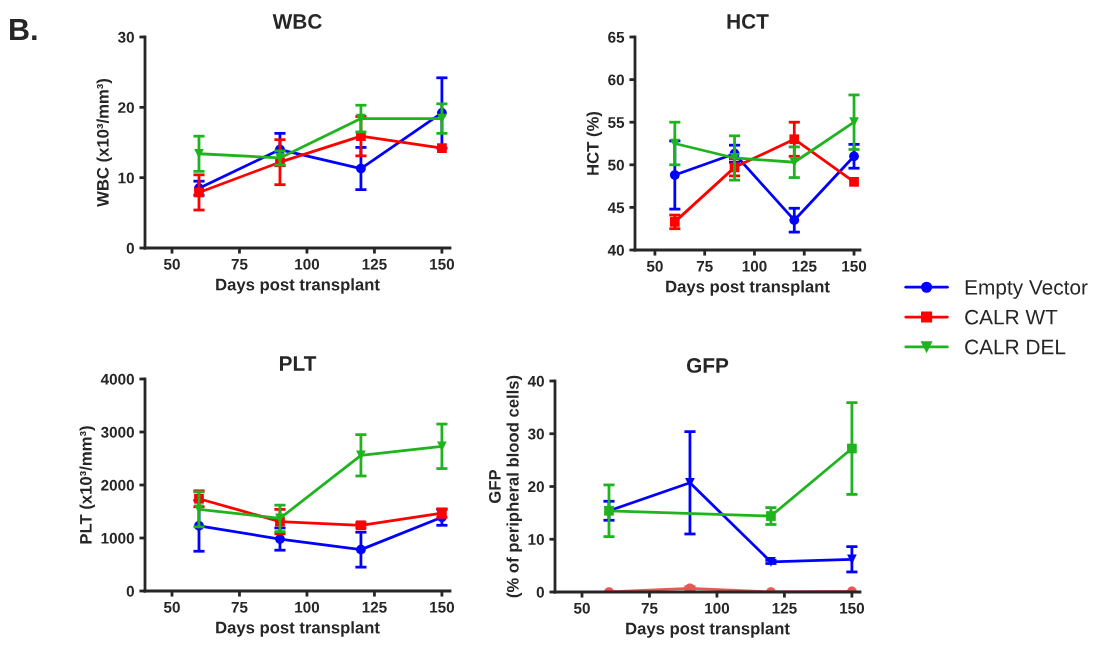 The image size is (1096, 648). Describe the element at coordinates (707, 365) in the screenshot. I see `chart-title: GFP` at that location.